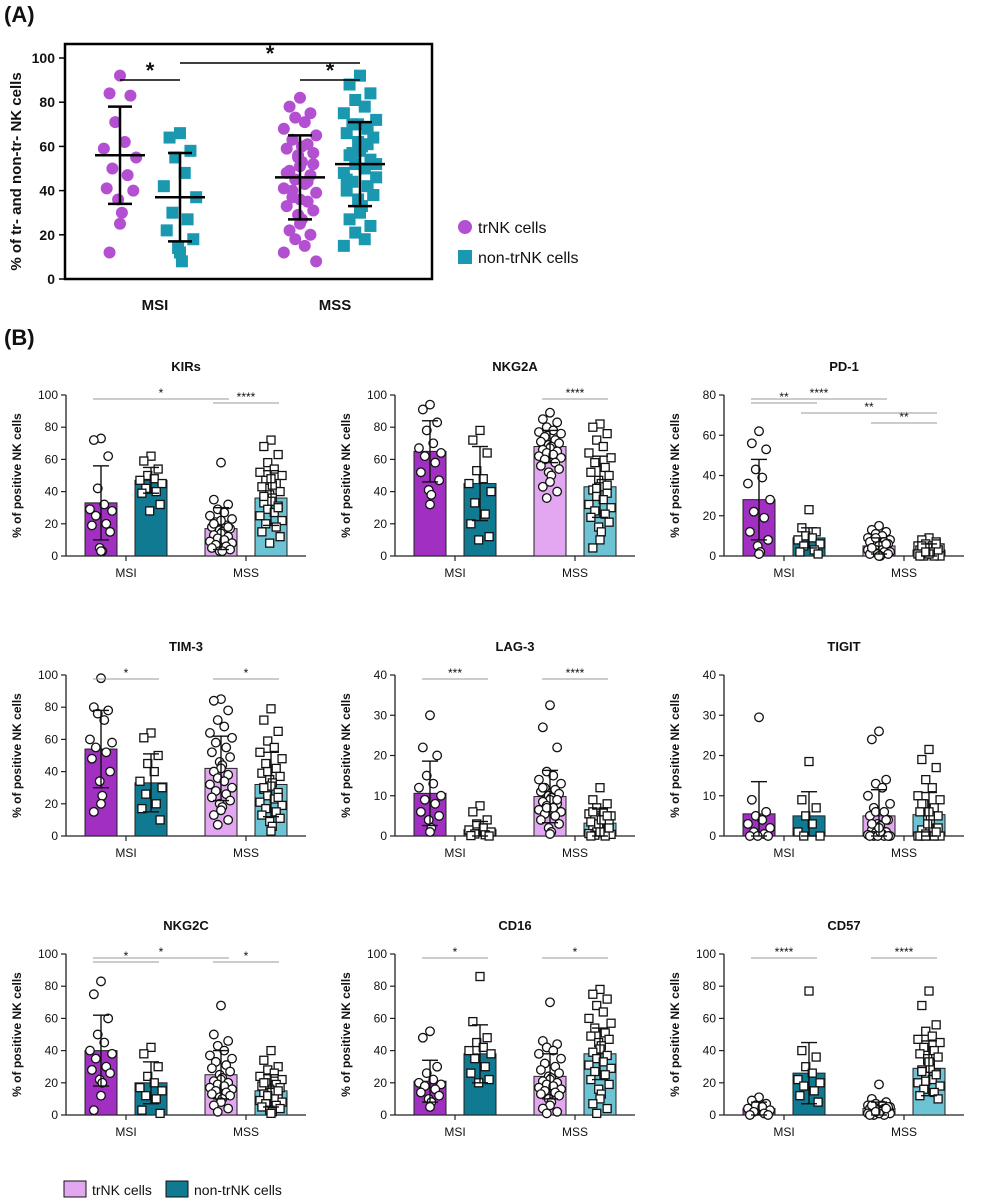 This screenshot has height=1200, width=999. What do you see at coordinates (465, 227) in the screenshot?
I see `legend-marker-trnk` at bounding box center [465, 227].